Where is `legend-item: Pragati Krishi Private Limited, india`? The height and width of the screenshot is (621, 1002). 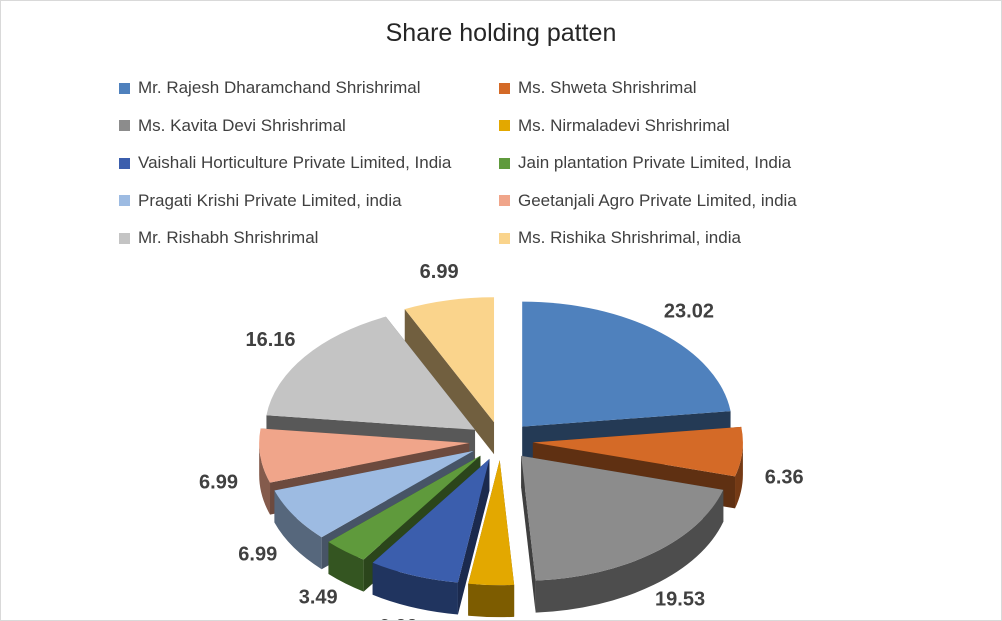
legend-item: Pragati Krishi Private Limited, india is located at coordinates (260, 201).